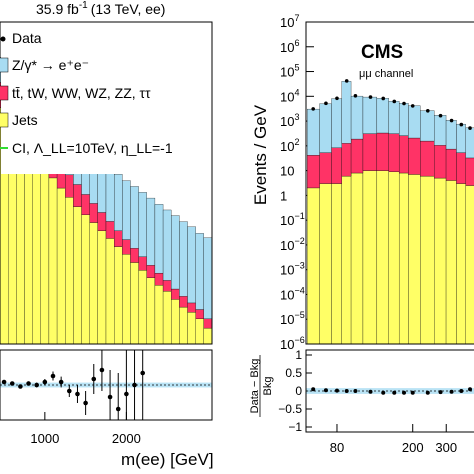 Image resolution: width=474 pixels, height=474 pixels. Describe the element at coordinates (296, 92) in the screenshot. I see `right-y-tick-exp-3: 4` at that location.